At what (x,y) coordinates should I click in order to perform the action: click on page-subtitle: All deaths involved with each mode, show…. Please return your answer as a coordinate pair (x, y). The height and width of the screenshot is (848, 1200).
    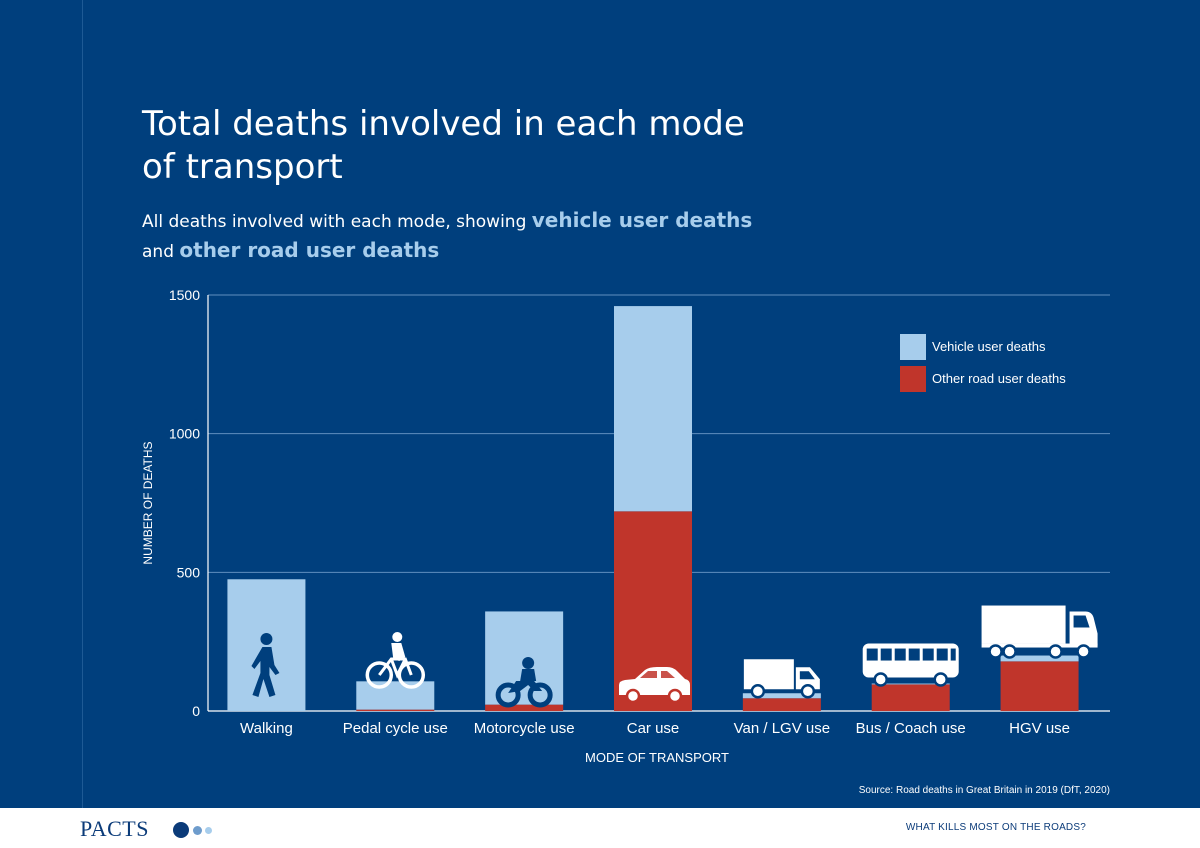
    Looking at the image, I should click on (452, 236).